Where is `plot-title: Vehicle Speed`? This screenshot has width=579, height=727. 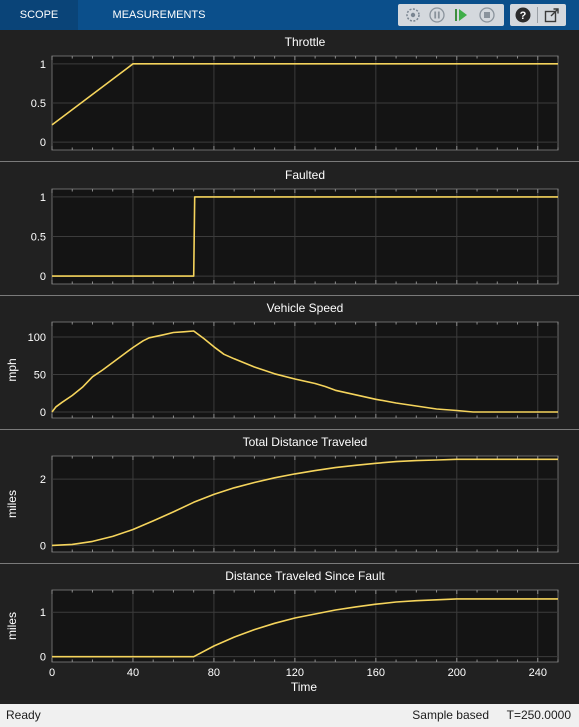 plot-title: Vehicle Speed is located at coordinates (305, 308).